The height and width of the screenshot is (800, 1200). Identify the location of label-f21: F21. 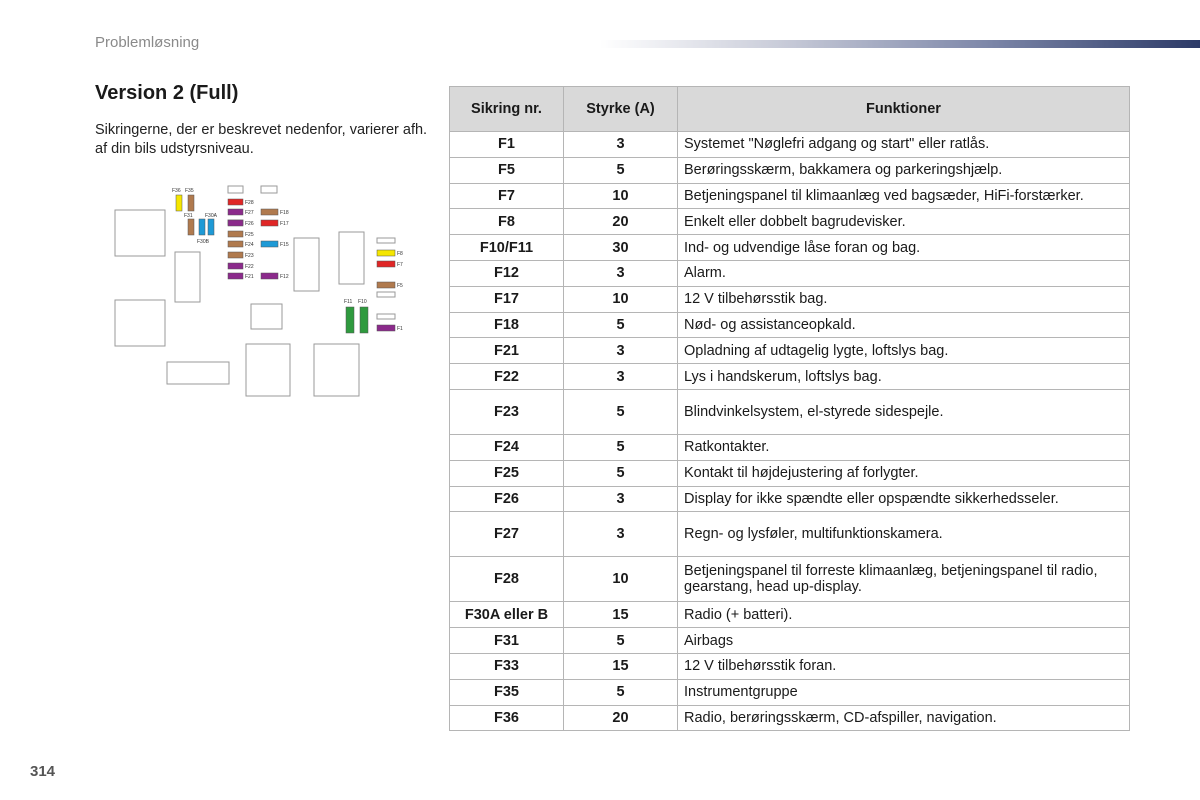
(249, 277).